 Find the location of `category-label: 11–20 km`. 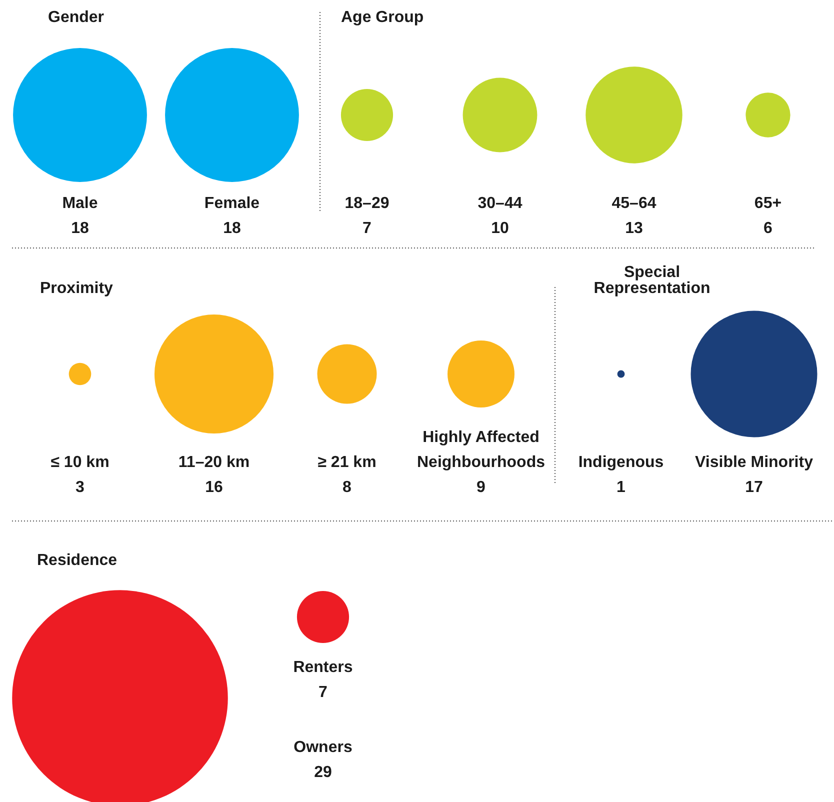

category-label: 11–20 km is located at coordinates (214, 462).